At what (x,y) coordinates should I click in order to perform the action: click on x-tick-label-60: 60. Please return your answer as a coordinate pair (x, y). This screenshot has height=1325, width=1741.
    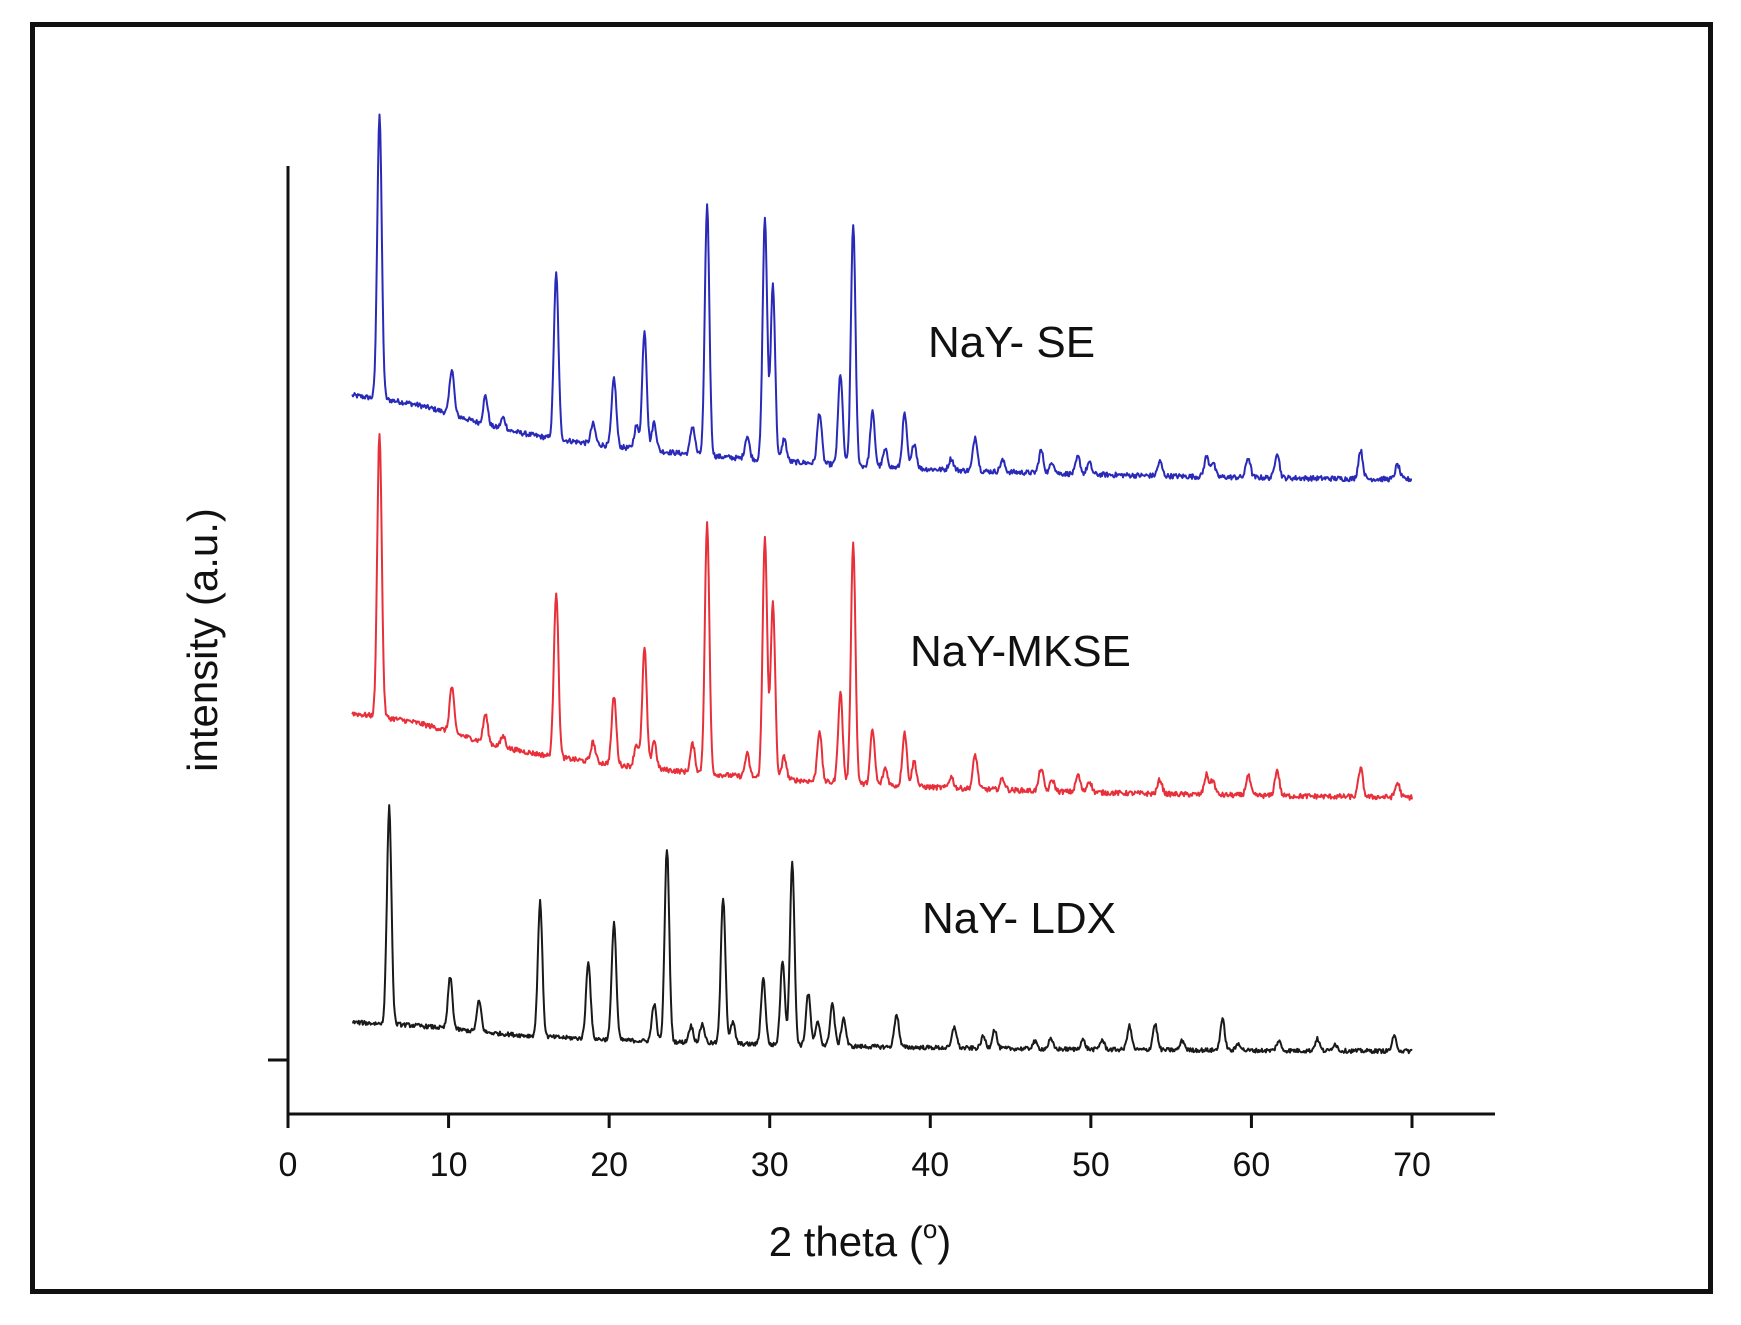
    Looking at the image, I should click on (1252, 1165).